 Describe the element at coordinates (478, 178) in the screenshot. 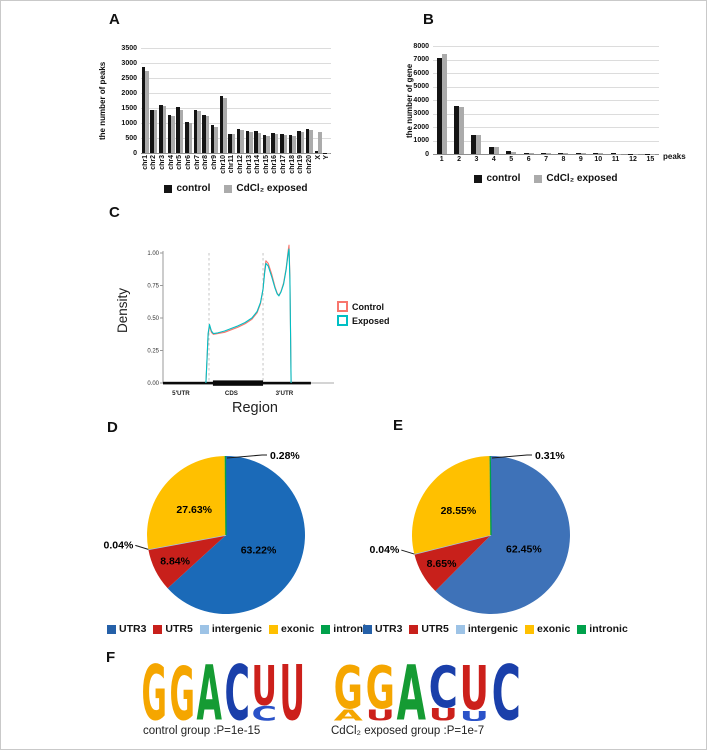

I see `legend-swatch` at that location.